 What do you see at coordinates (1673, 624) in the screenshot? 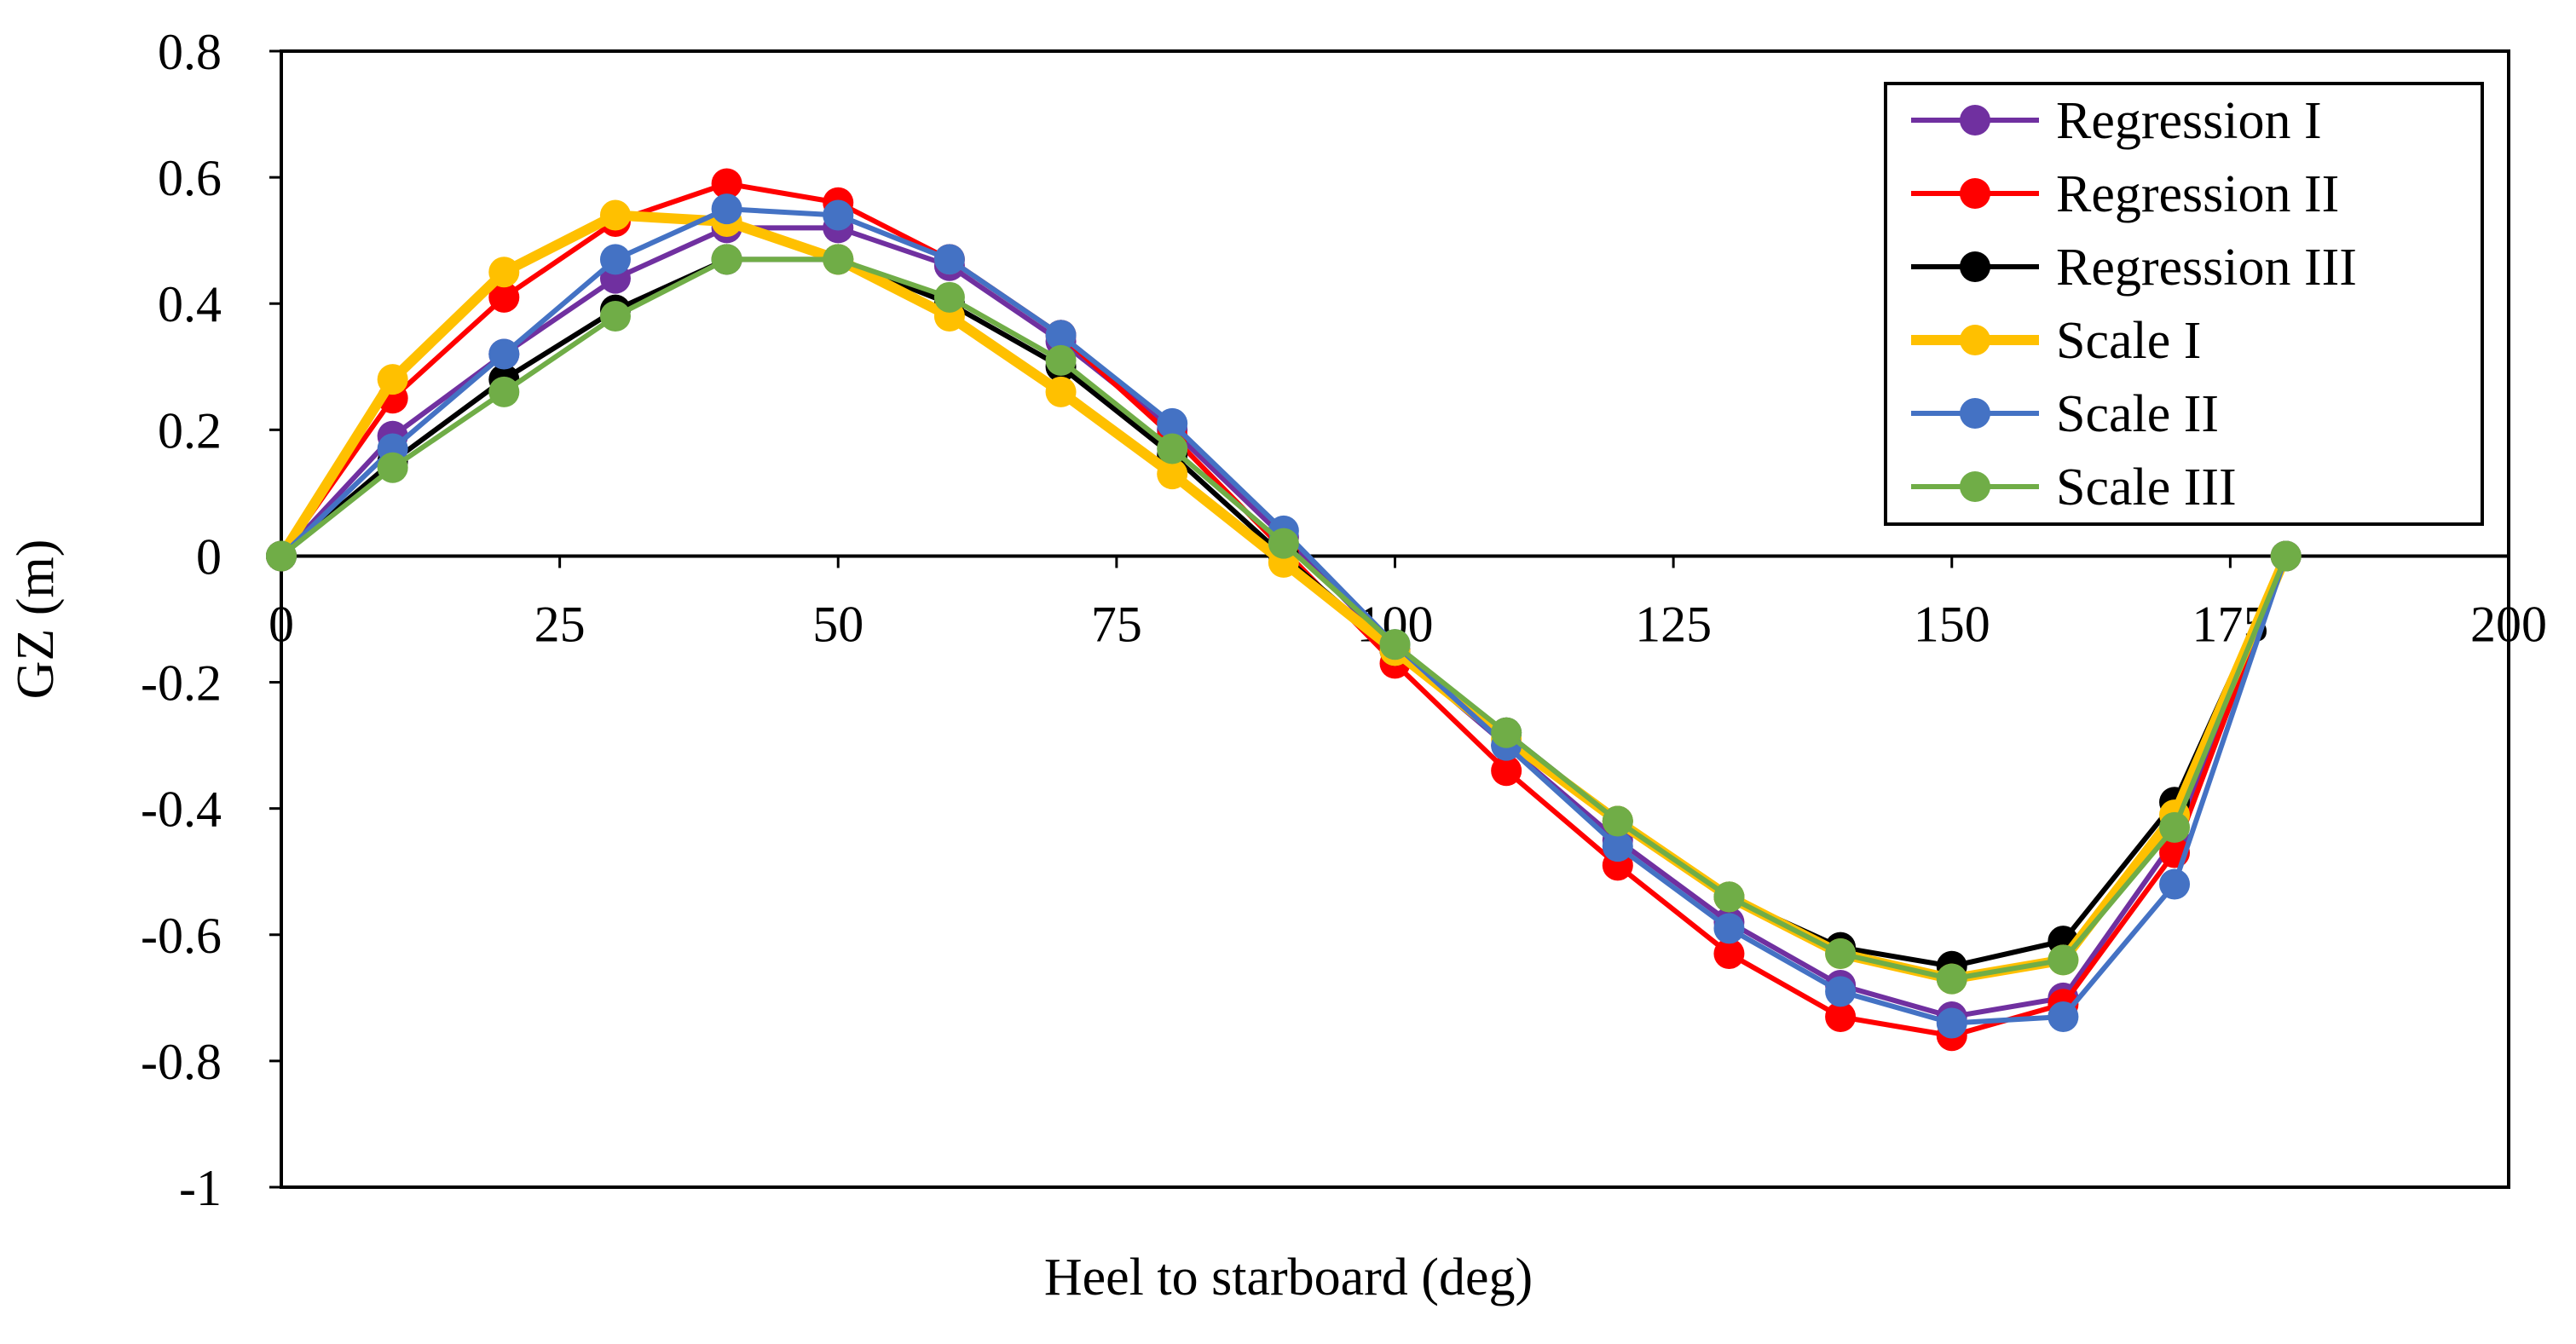
I see `x-tick-label: 125` at bounding box center [1673, 624].